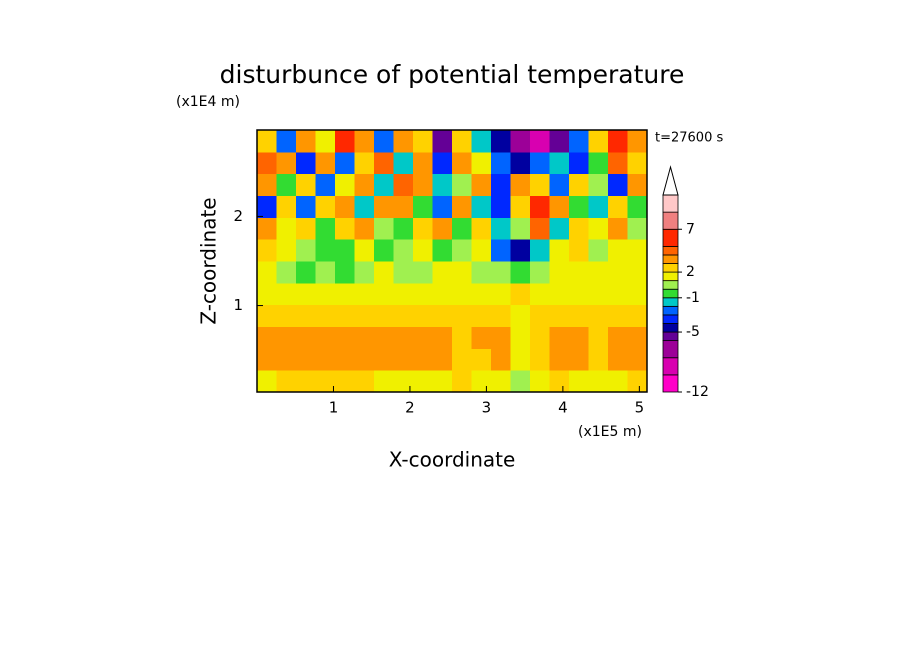  Describe the element at coordinates (209, 260) in the screenshot. I see `y-axis-label: Z-coordinate` at that location.